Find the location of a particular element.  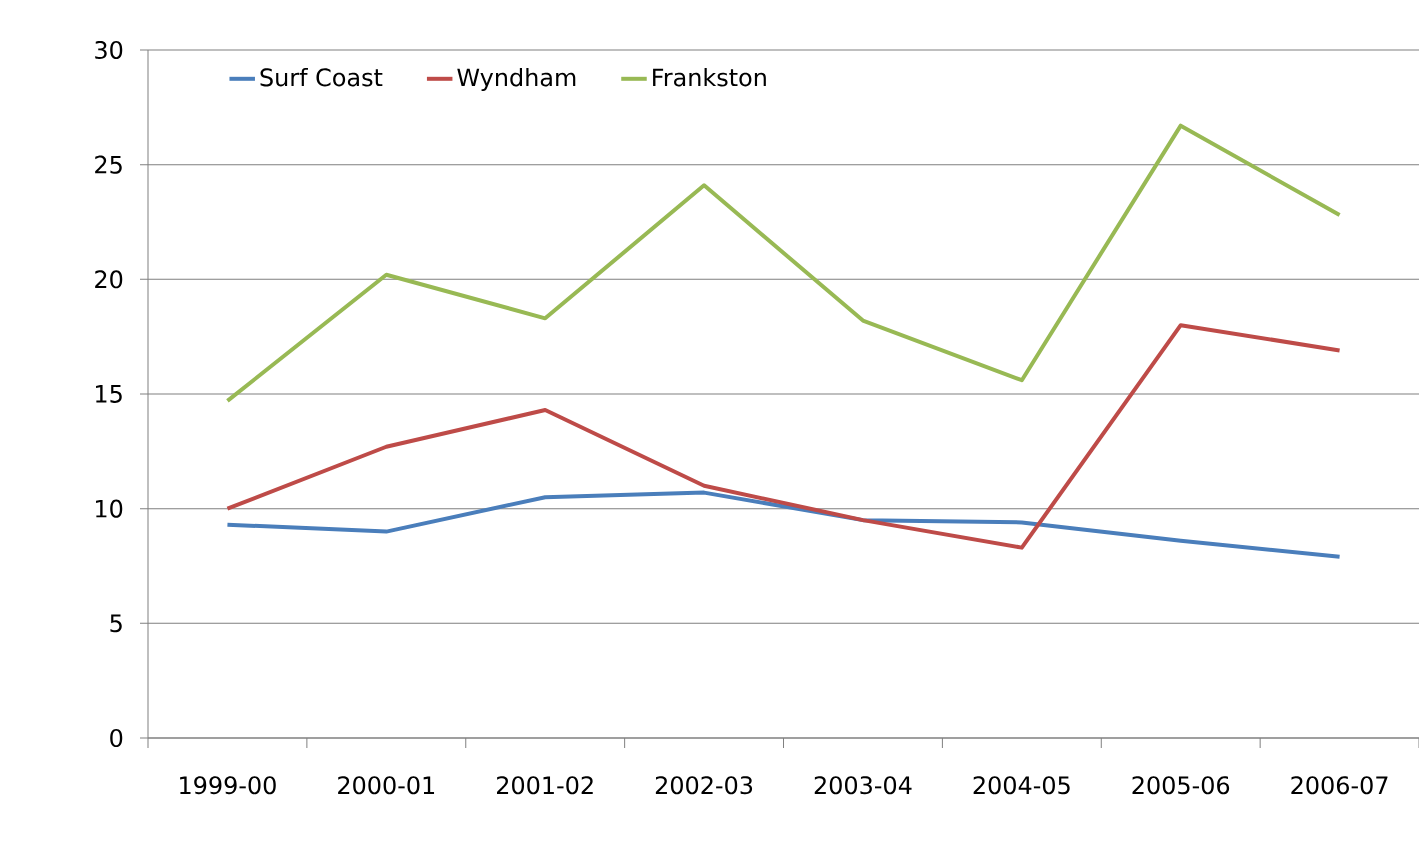

x-tick-label: 1999-00 is located at coordinates (228, 785).